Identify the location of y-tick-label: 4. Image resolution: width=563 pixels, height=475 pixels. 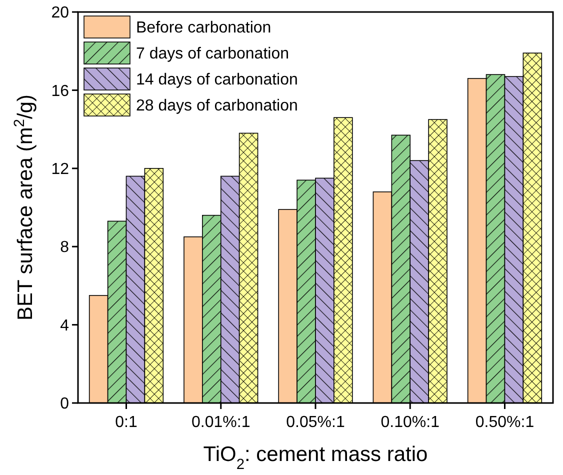
(65, 325).